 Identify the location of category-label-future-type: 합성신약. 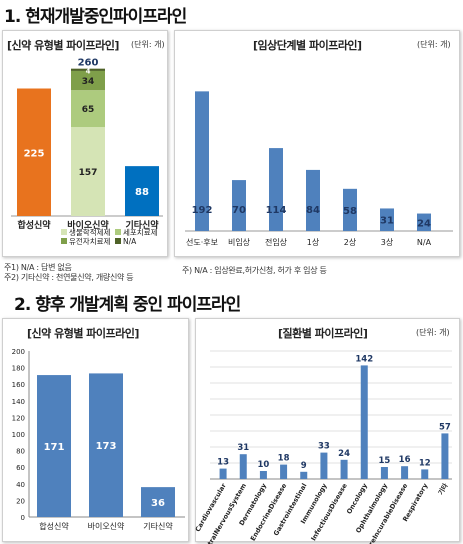
(54, 526).